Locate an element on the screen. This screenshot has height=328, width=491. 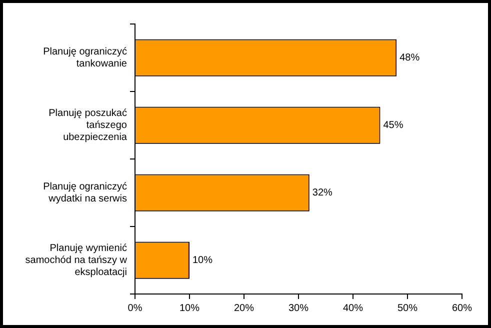
y-tick-label: Planuję ograniczyć tankowanie is located at coordinates (85, 58).